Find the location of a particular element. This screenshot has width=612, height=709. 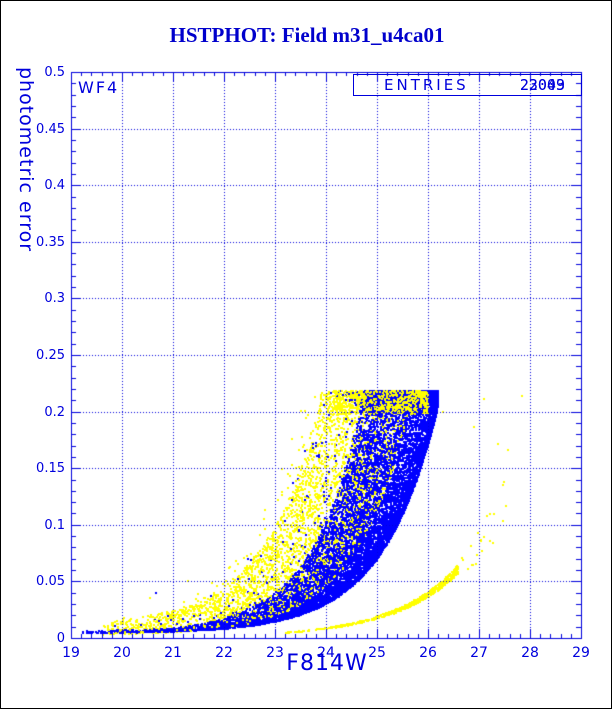

x-axis-title: F814W is located at coordinates (327, 663).